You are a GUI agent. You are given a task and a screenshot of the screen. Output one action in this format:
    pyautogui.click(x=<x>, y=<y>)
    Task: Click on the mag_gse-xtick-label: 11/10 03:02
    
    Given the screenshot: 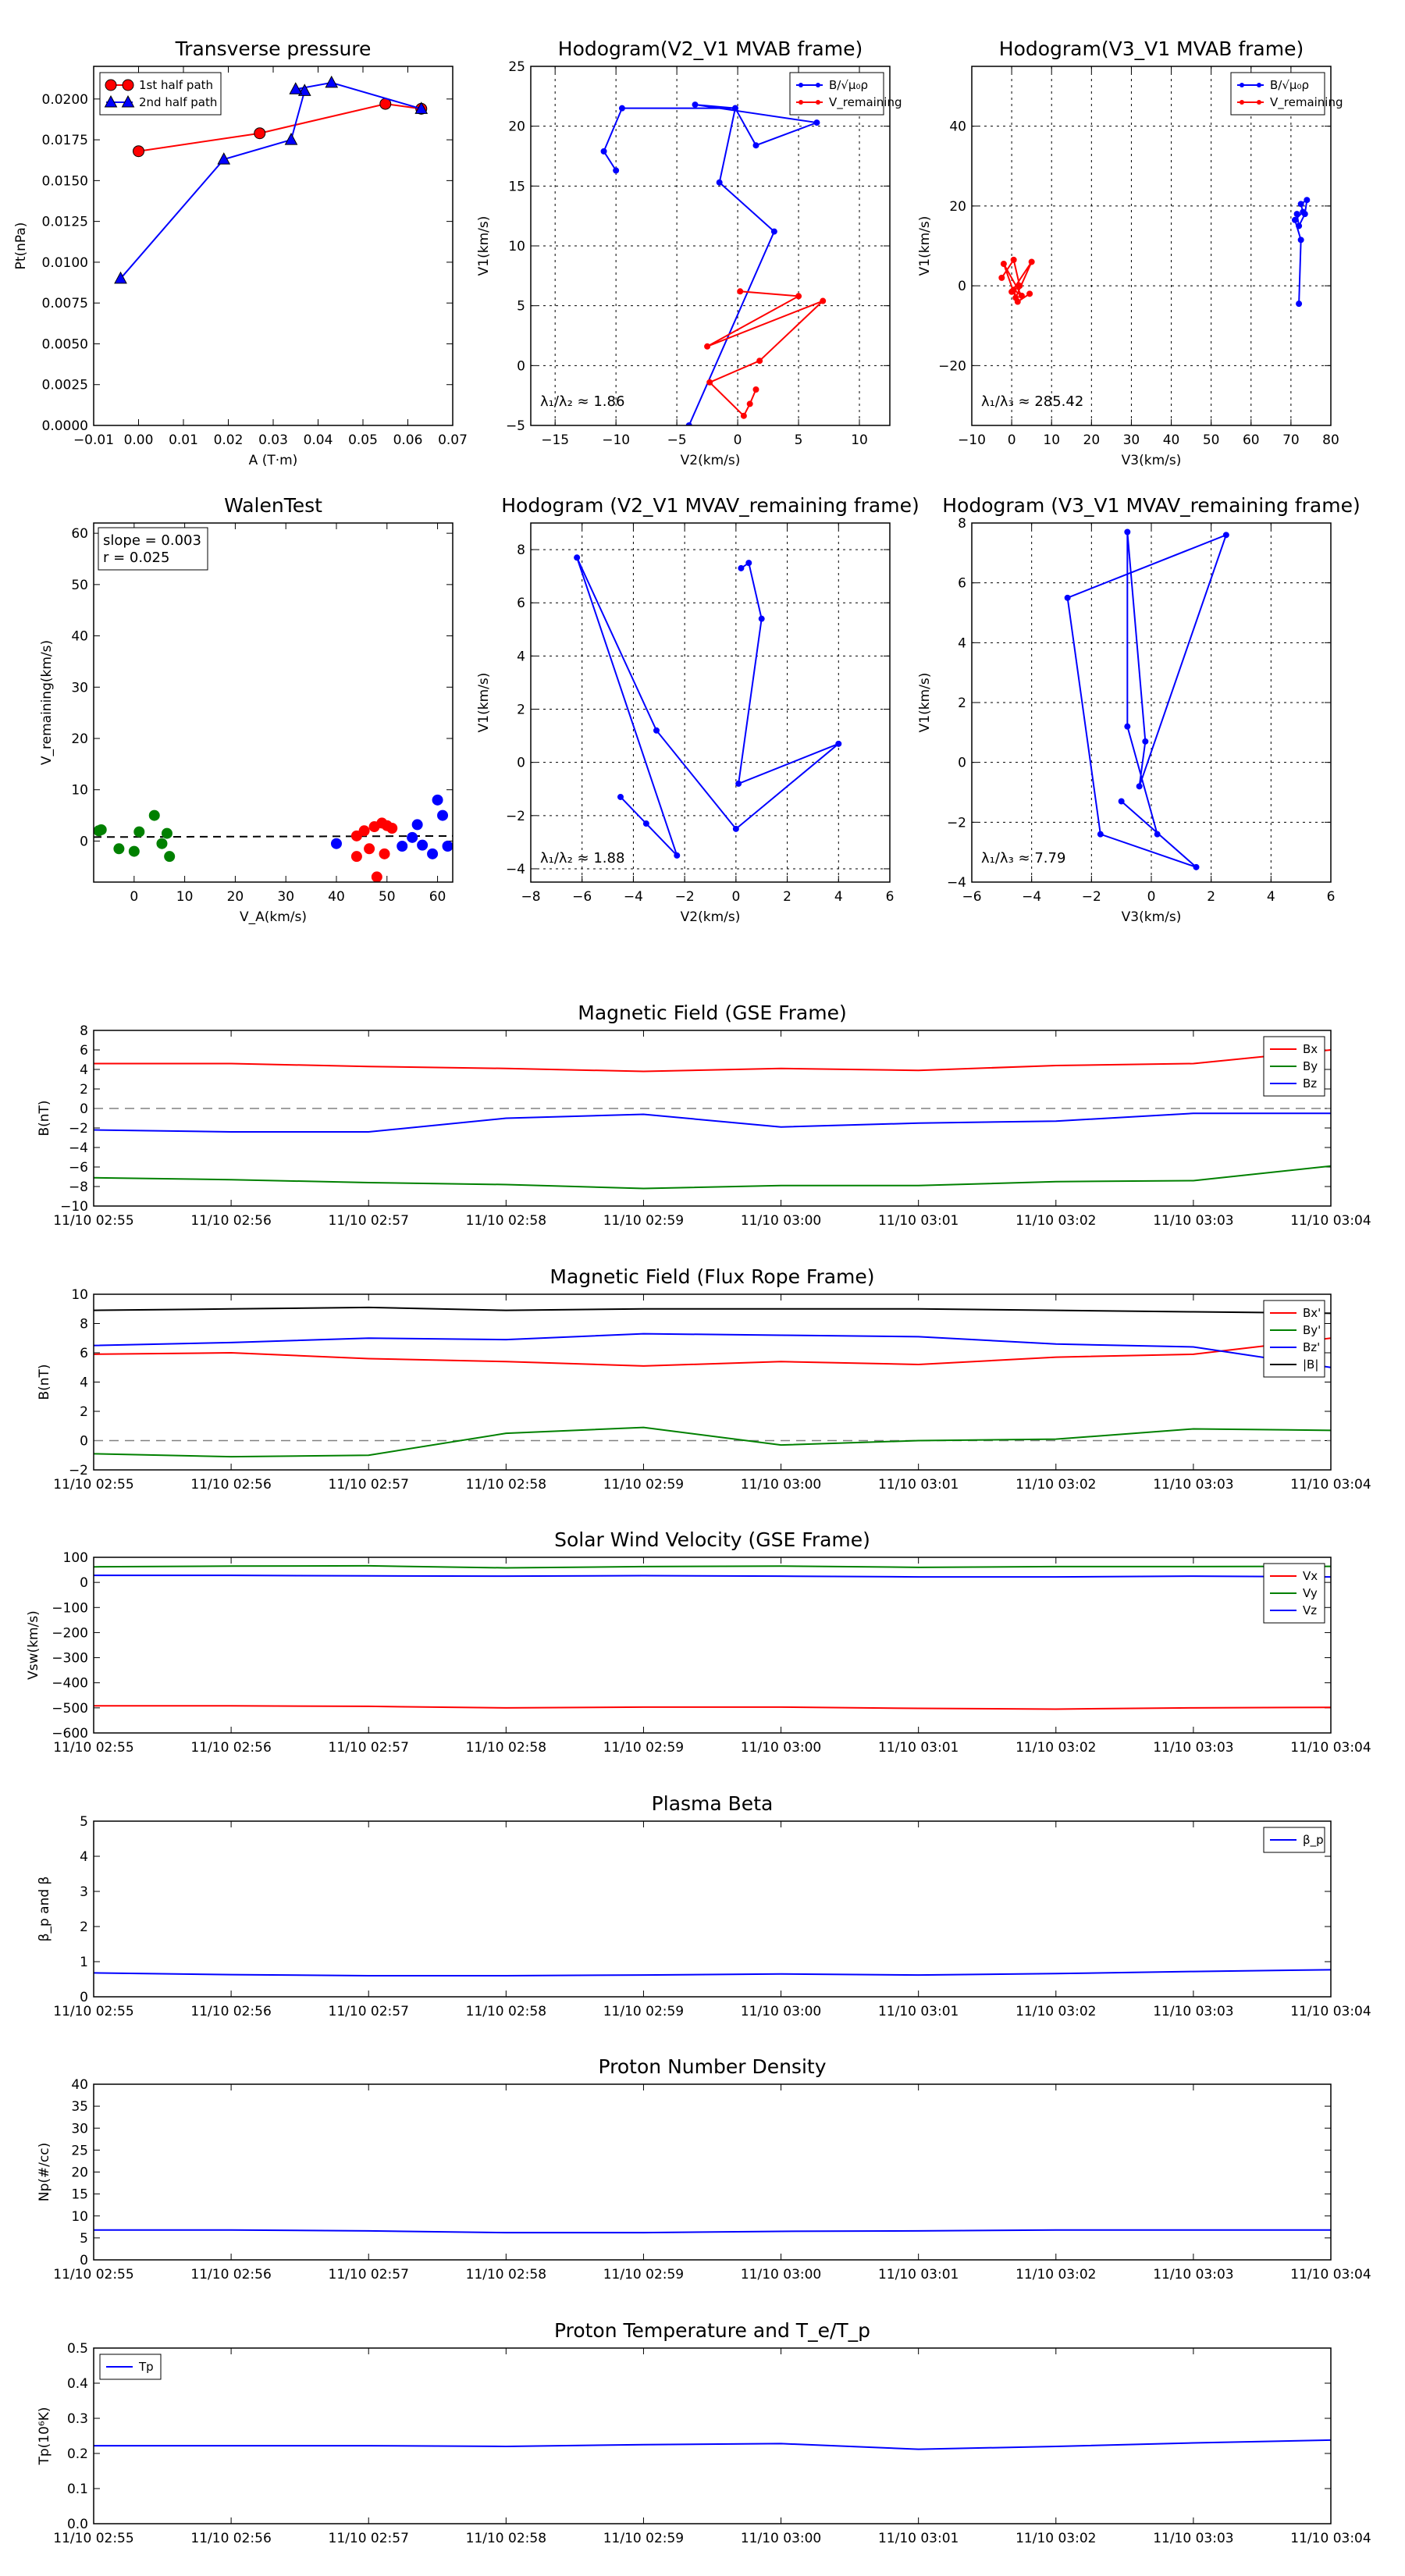 What is the action you would take?
    pyautogui.click(x=1056, y=1221)
    